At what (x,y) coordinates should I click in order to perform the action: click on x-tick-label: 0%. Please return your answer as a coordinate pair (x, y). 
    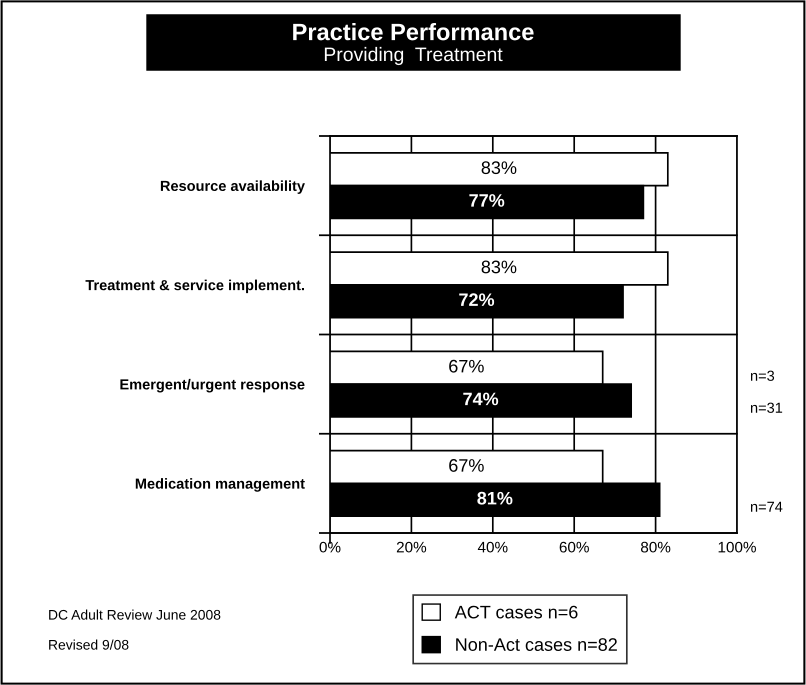
    Looking at the image, I should click on (330, 547).